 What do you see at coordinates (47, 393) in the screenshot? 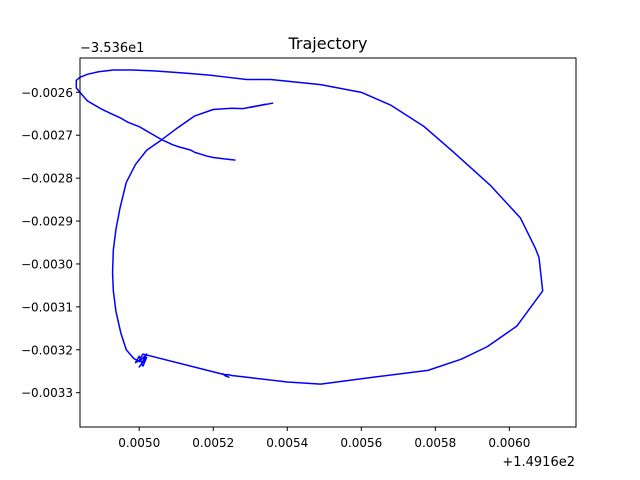
I see `y-tick-label: −0.0033` at bounding box center [47, 393].